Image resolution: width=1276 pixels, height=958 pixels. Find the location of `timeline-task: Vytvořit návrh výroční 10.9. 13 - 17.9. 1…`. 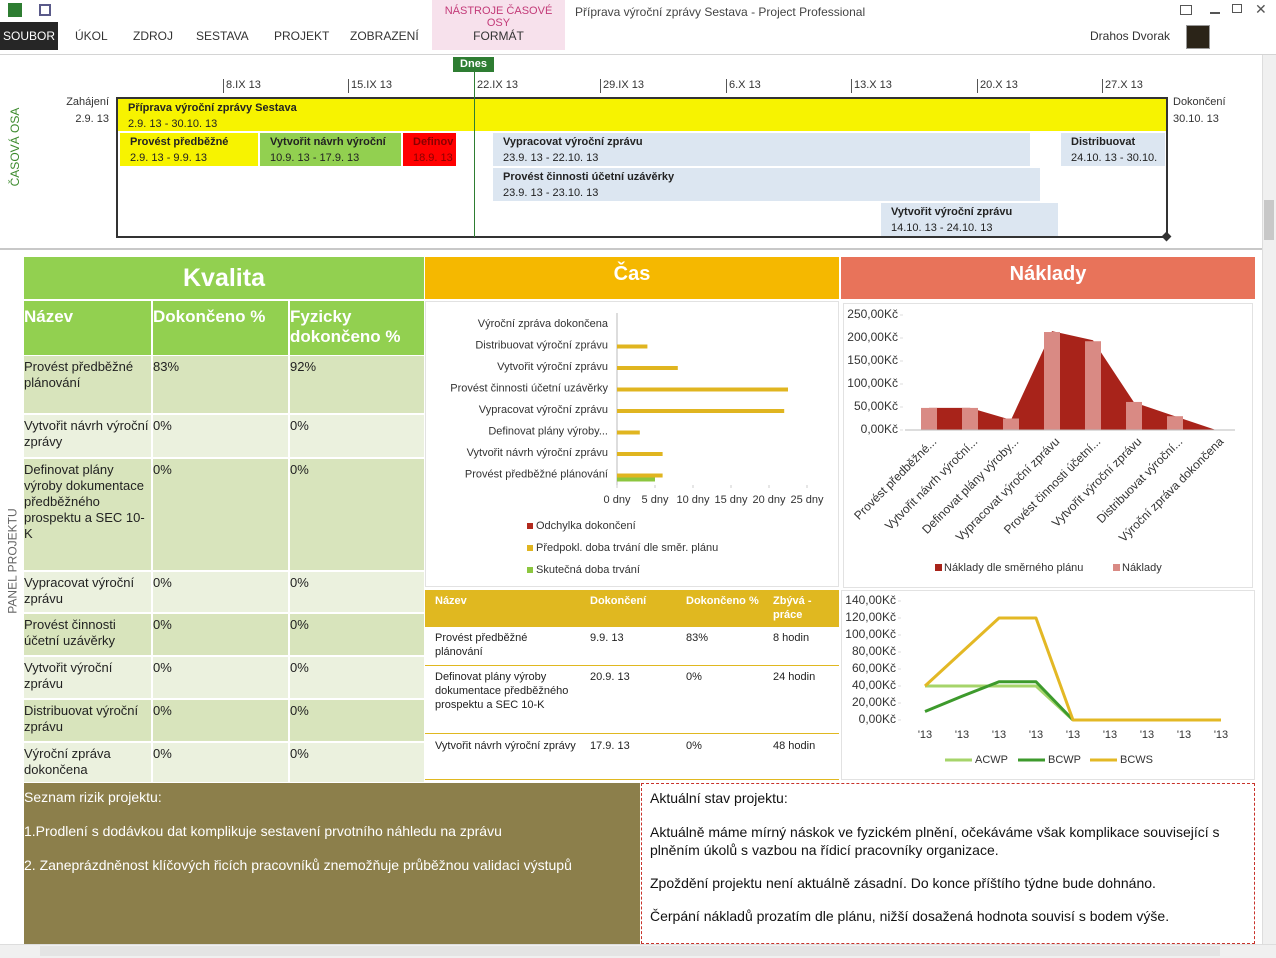

timeline-task: Vytvořit návrh výroční 10.9. 13 - 17.9. 1… is located at coordinates (330, 149).